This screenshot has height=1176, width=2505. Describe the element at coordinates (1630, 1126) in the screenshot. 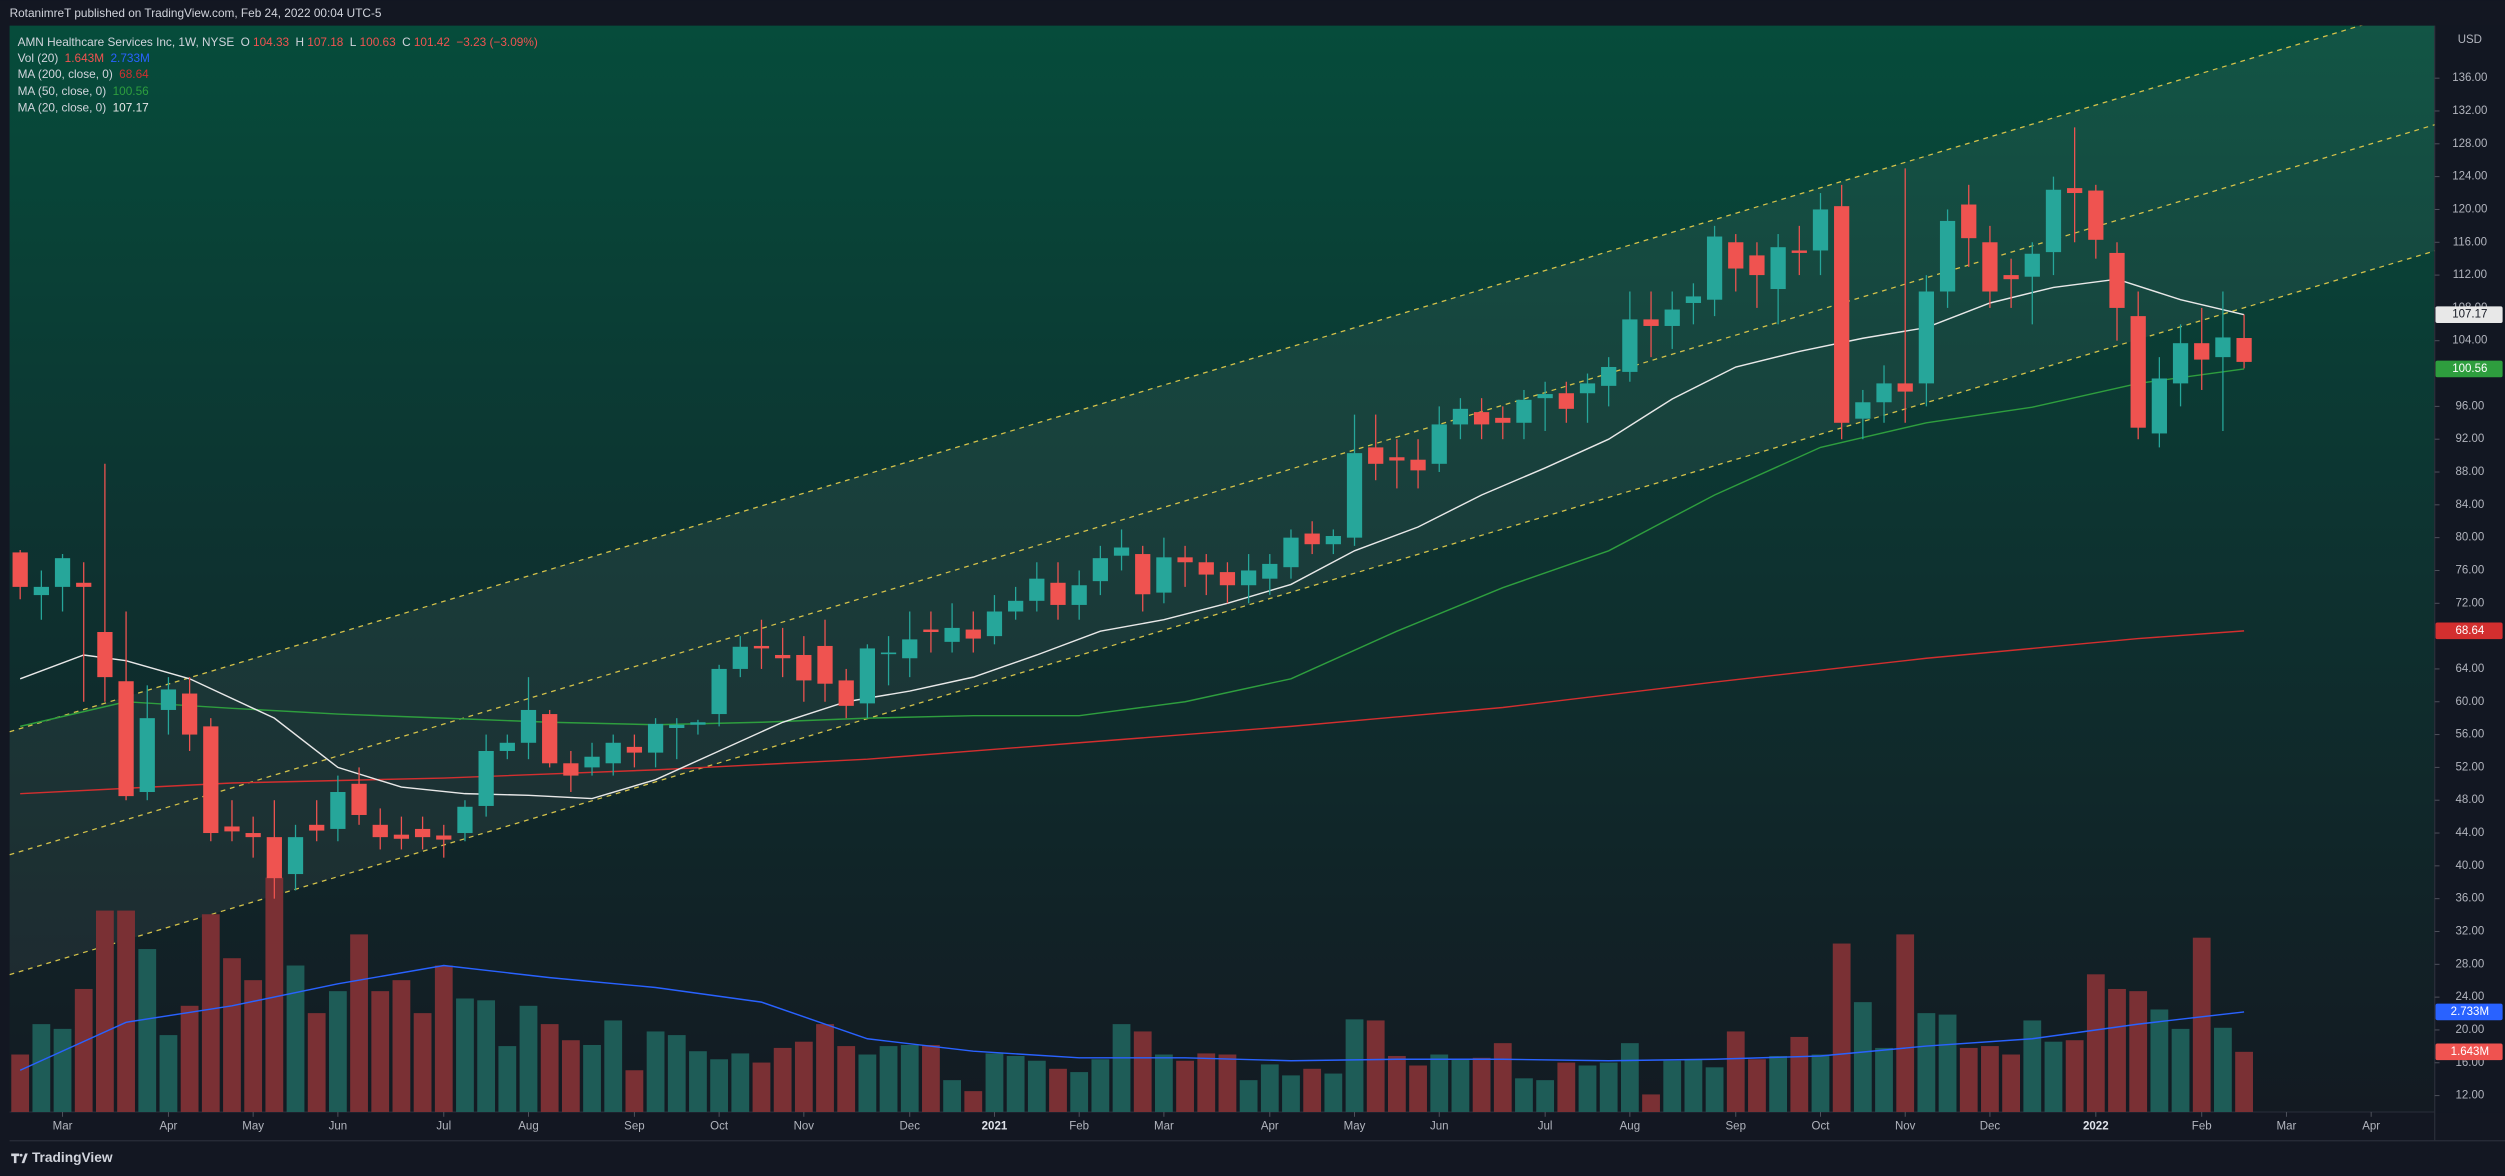

I see `x-tick-label: Aug` at that location.